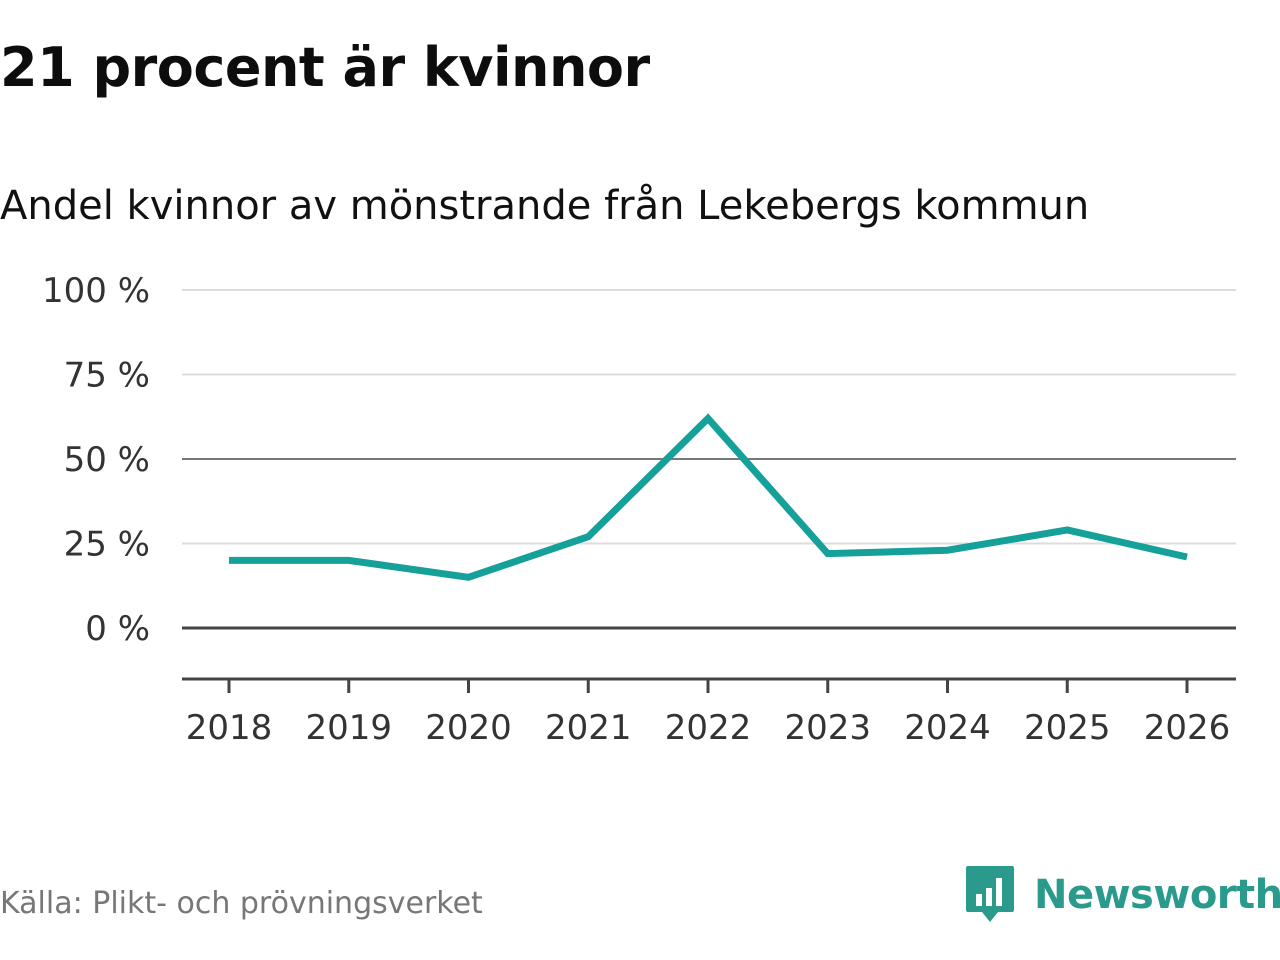 Image resolution: width=1280 pixels, height=960 pixels. I want to click on chart-title: 21 procent är kvinnor, so click(325, 67).